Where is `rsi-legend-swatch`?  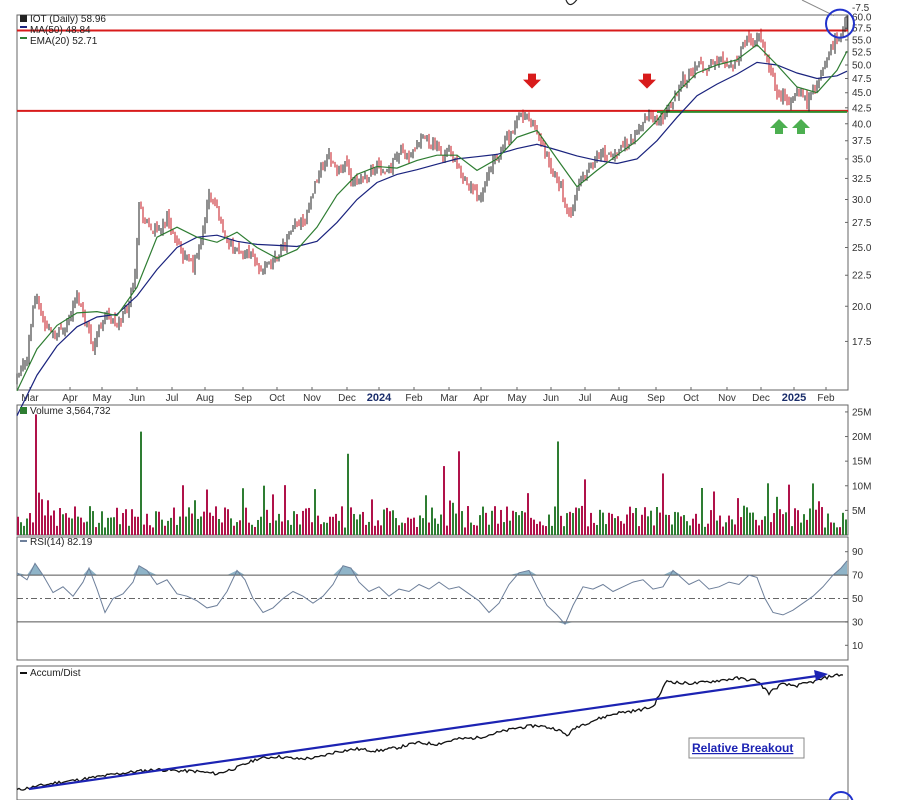 rsi-legend-swatch is located at coordinates (23, 541).